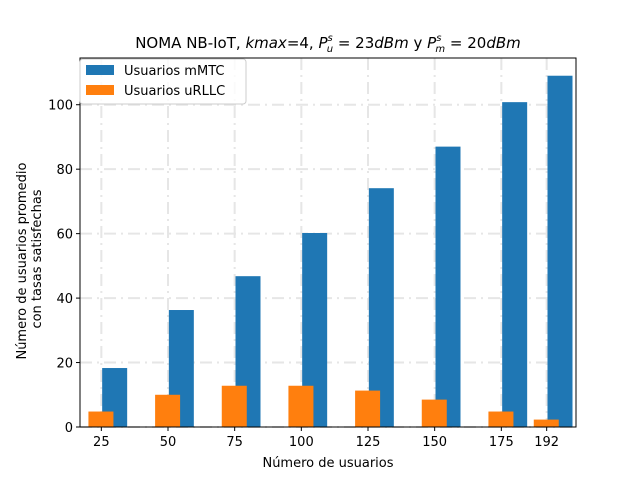  I want to click on y-axis-label-line-1: Número de usuarios promedio, so click(22, 261).